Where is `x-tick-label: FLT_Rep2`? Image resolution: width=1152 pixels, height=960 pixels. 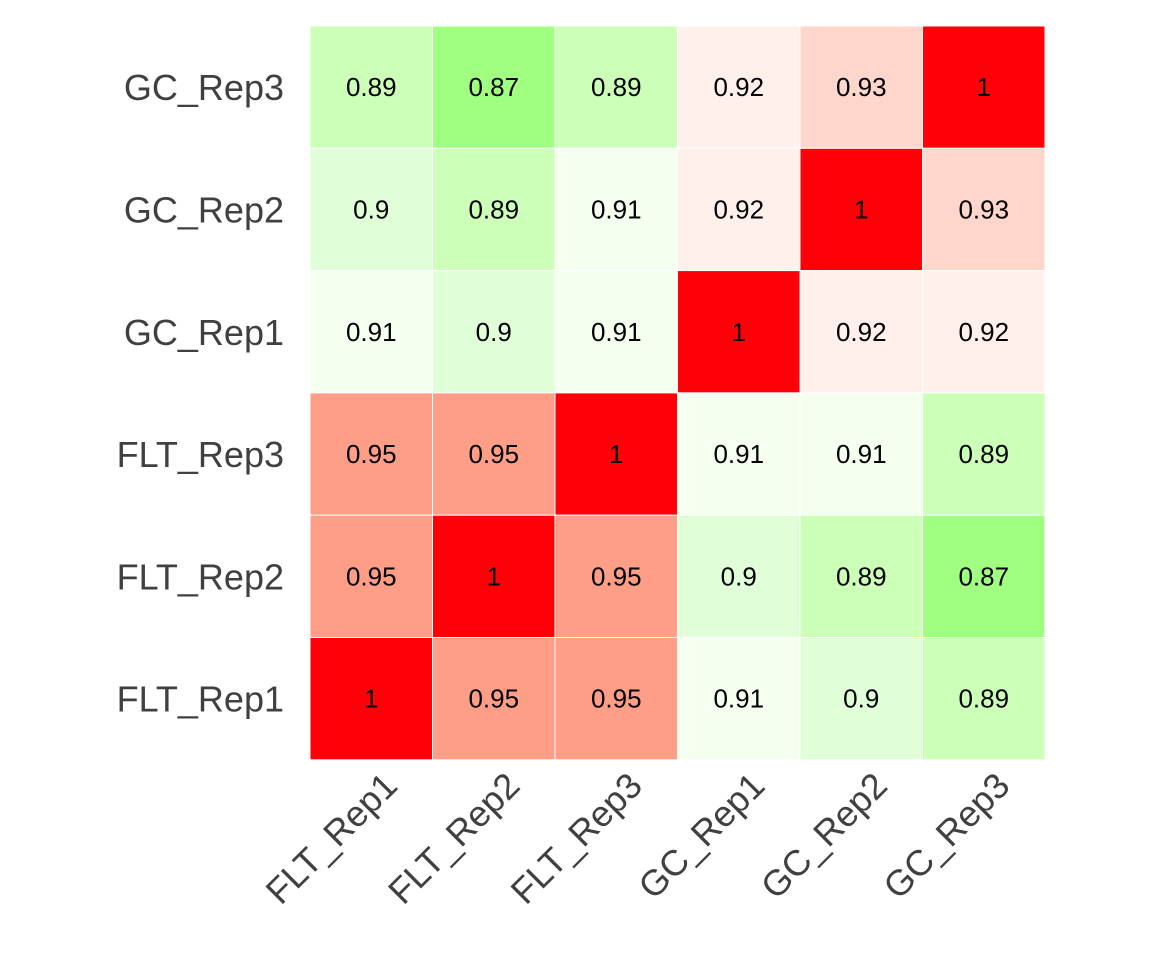
x-tick-label: FLT_Rep2 is located at coordinates (453, 837).